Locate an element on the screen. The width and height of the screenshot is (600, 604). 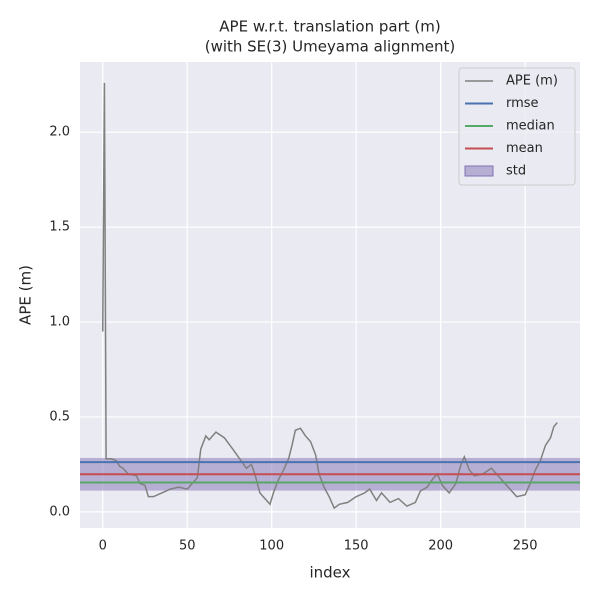
x-tick-label: 250 is located at coordinates (525, 546).